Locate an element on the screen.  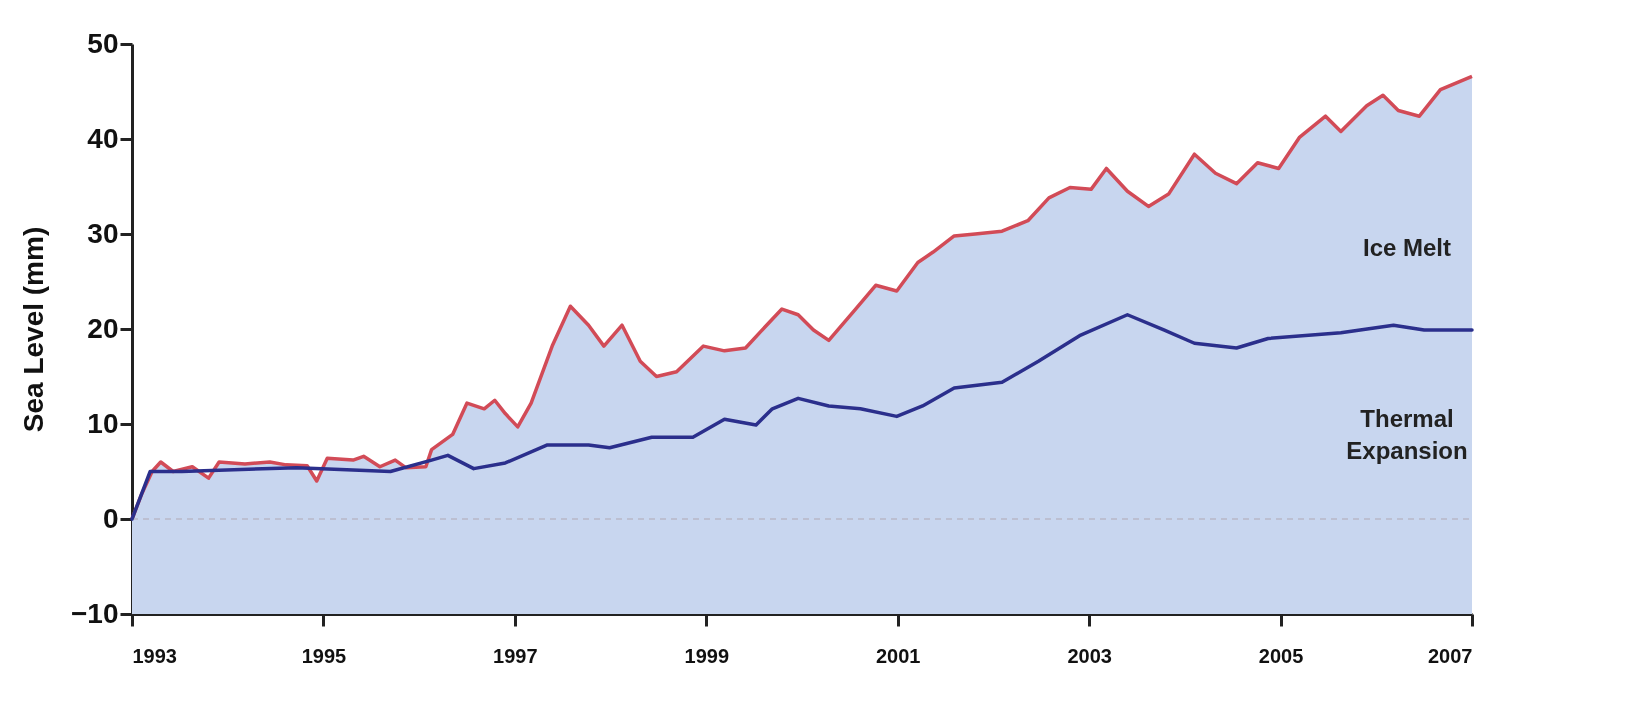
x-tick-label: 1997 is located at coordinates (515, 655).